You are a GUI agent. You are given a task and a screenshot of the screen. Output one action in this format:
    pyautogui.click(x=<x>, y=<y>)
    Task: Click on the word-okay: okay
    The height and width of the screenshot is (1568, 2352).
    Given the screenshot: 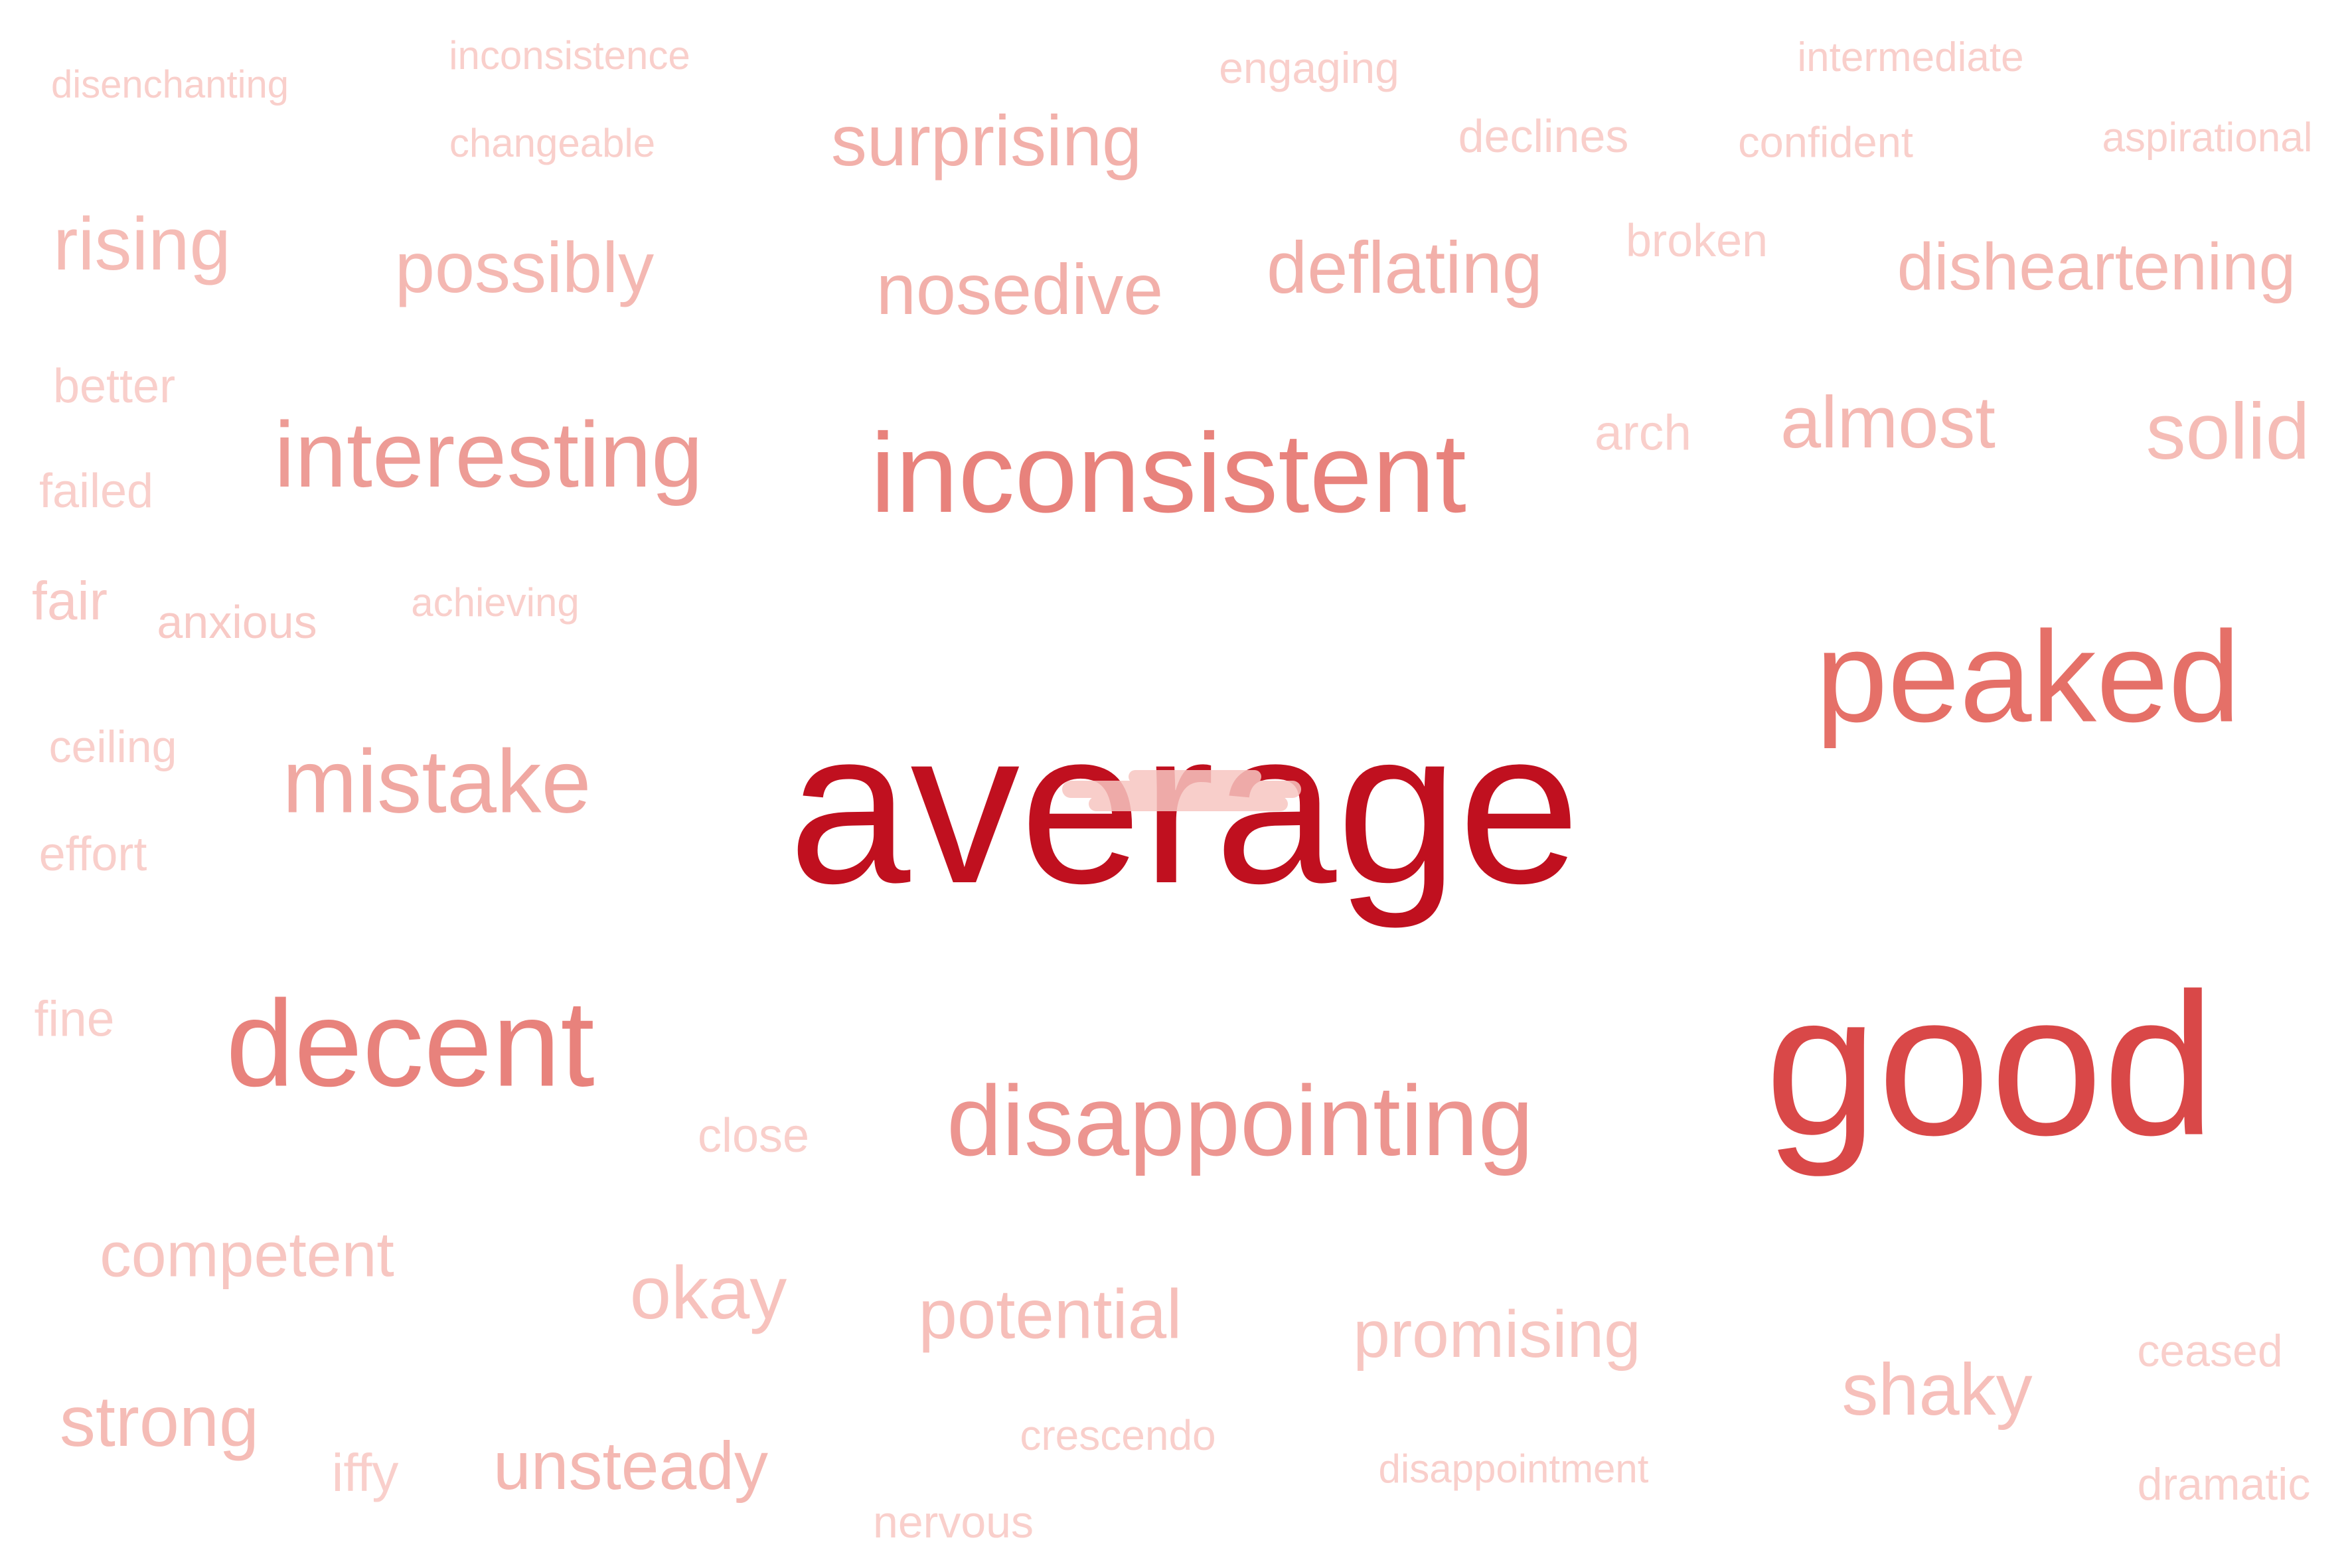 What is the action you would take?
    pyautogui.click(x=708, y=1292)
    